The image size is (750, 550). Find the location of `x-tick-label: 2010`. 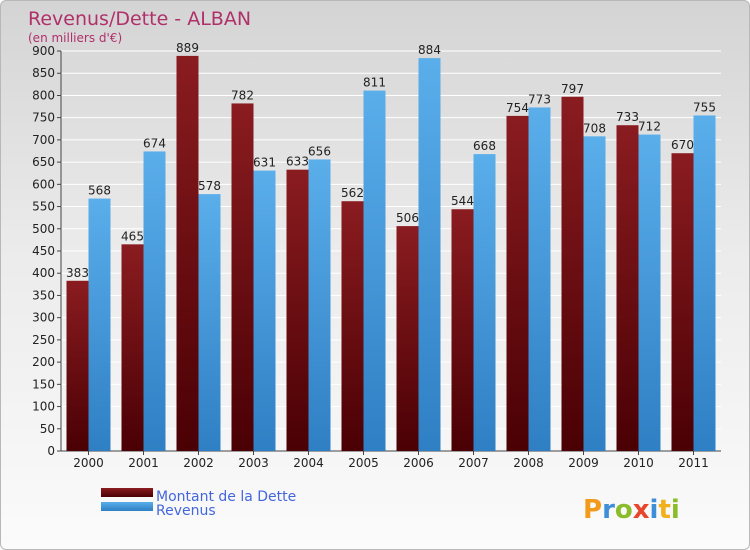

x-tick-label: 2010 is located at coordinates (638, 463).